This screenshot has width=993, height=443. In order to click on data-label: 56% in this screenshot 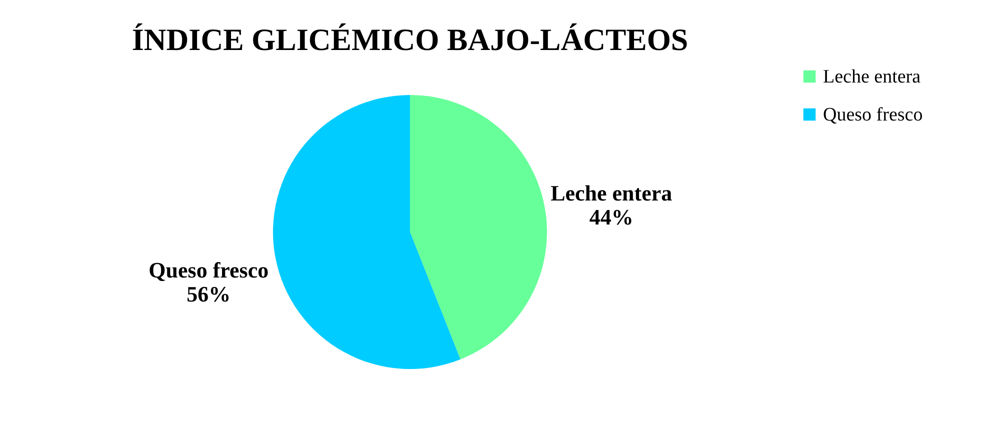, I will do `click(208, 293)`.